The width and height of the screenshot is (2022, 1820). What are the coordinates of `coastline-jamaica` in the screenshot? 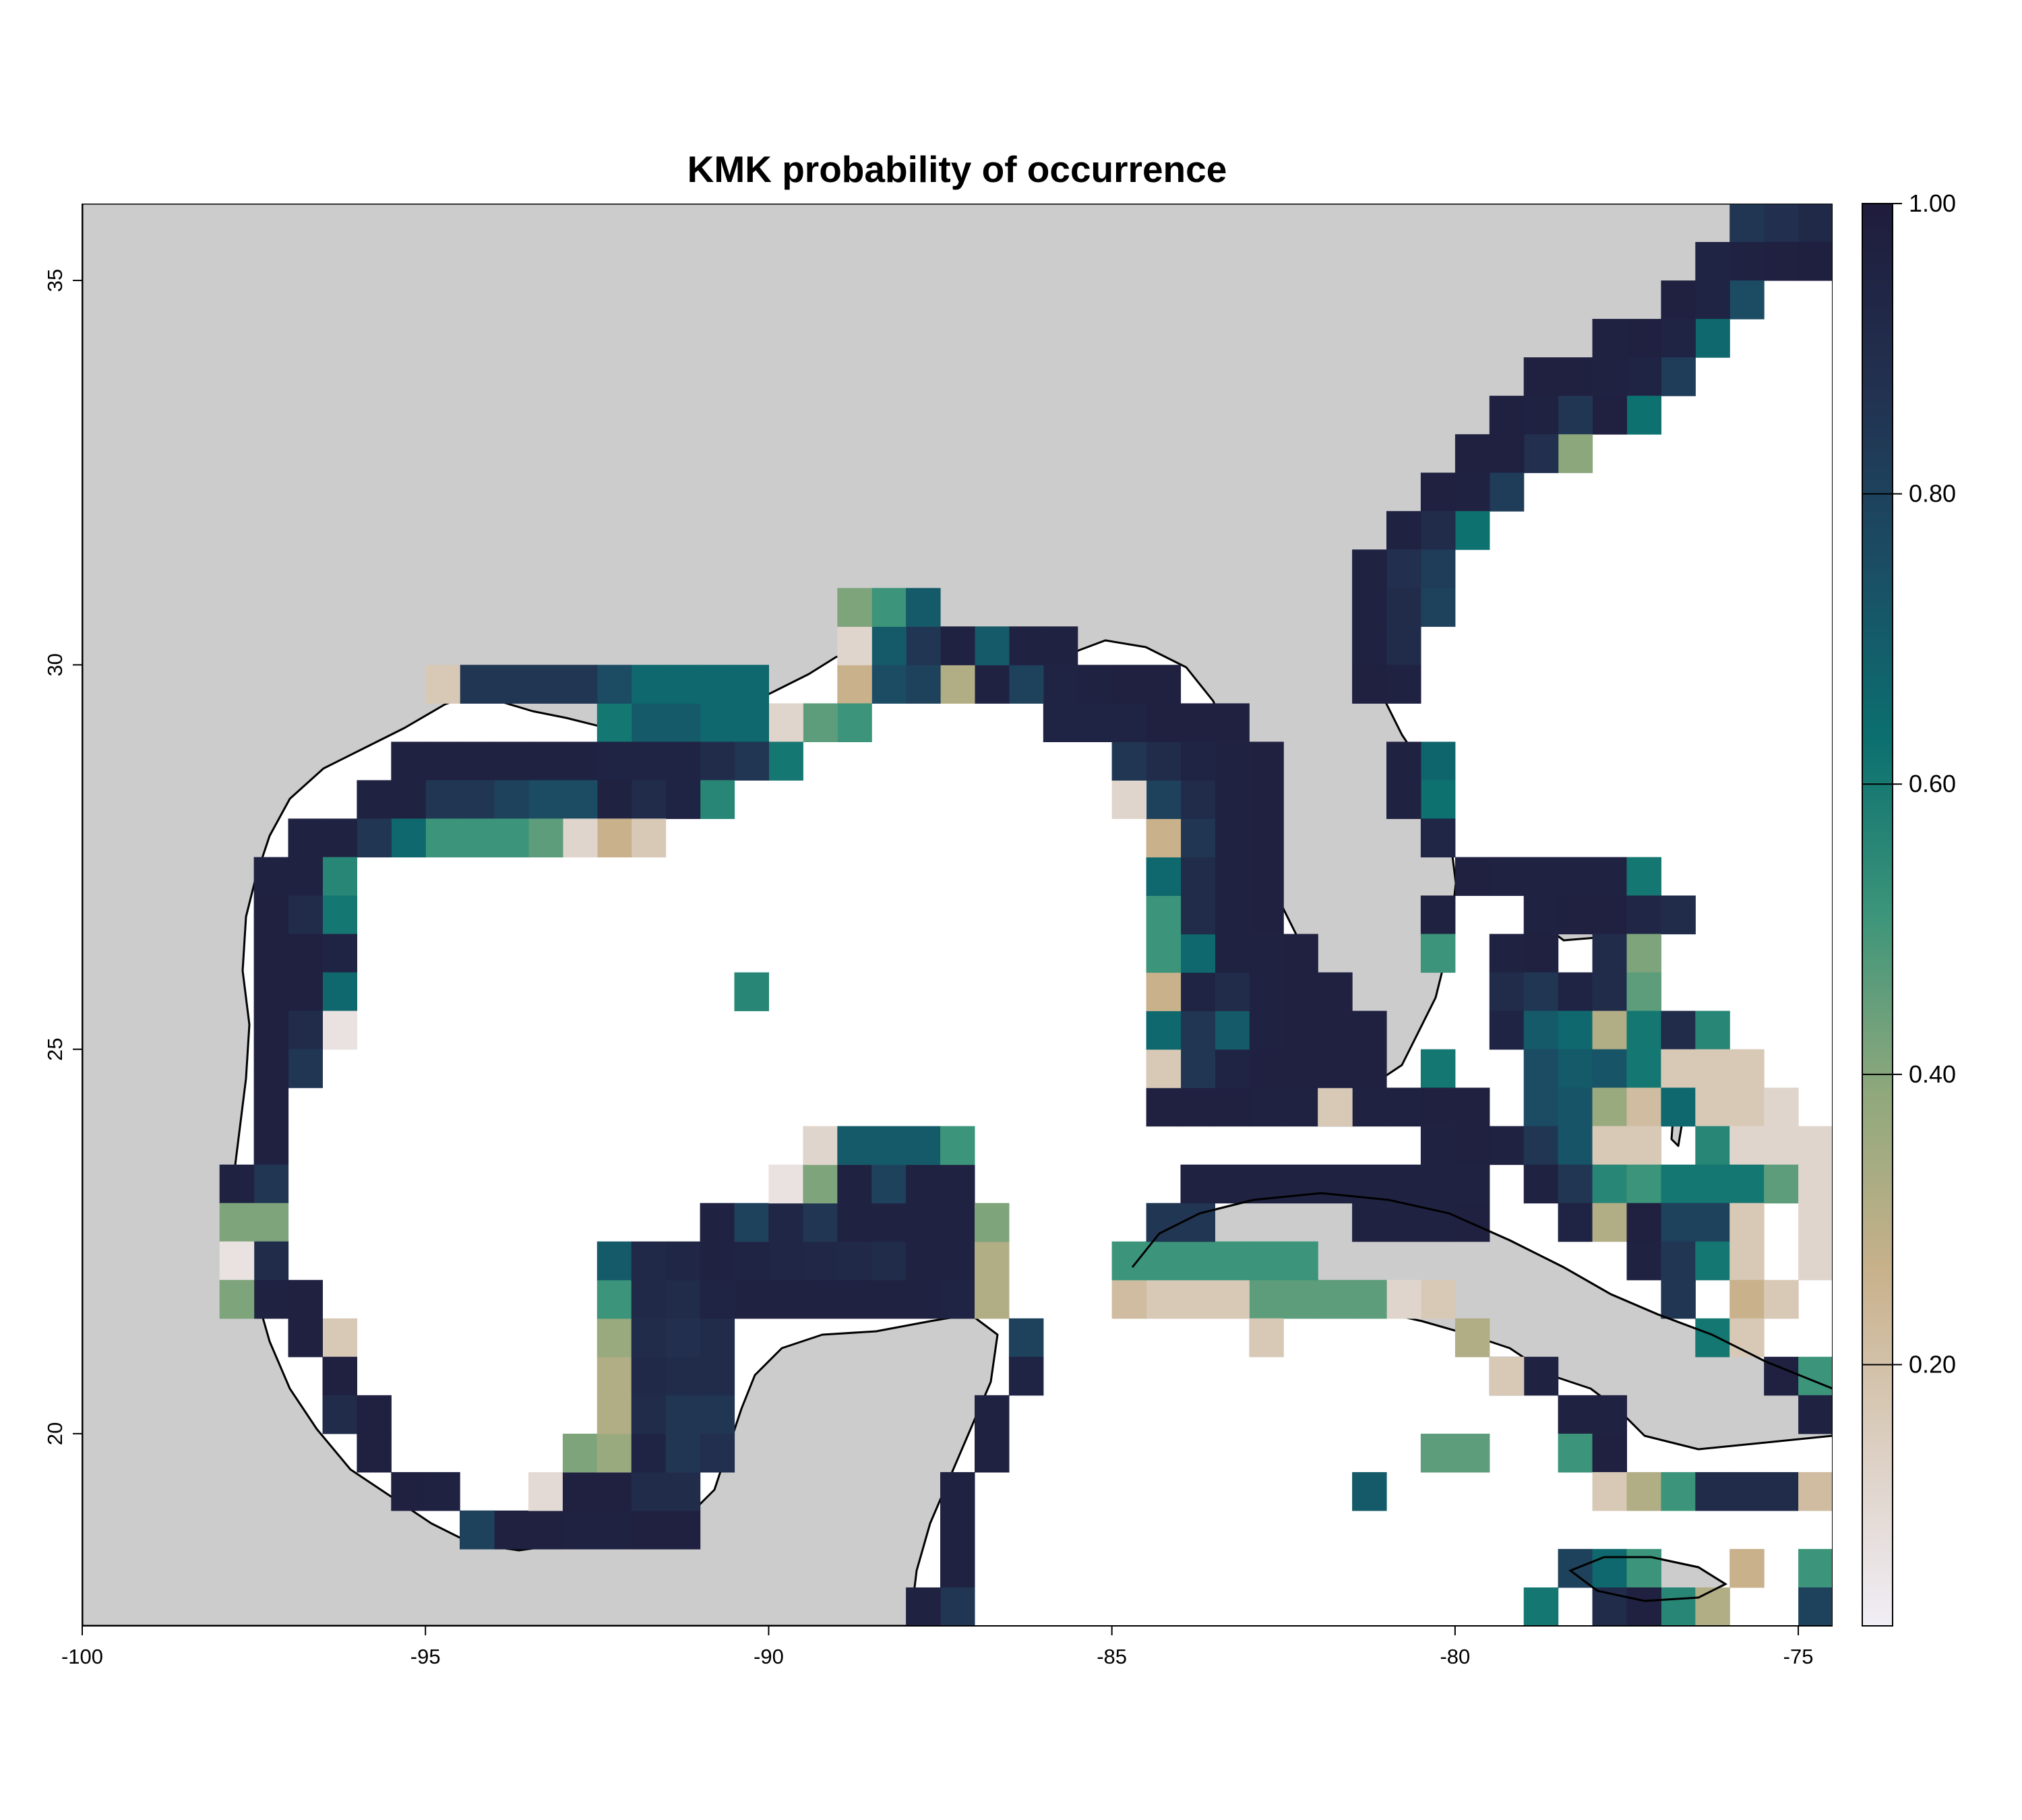 It's located at (1648, 1579).